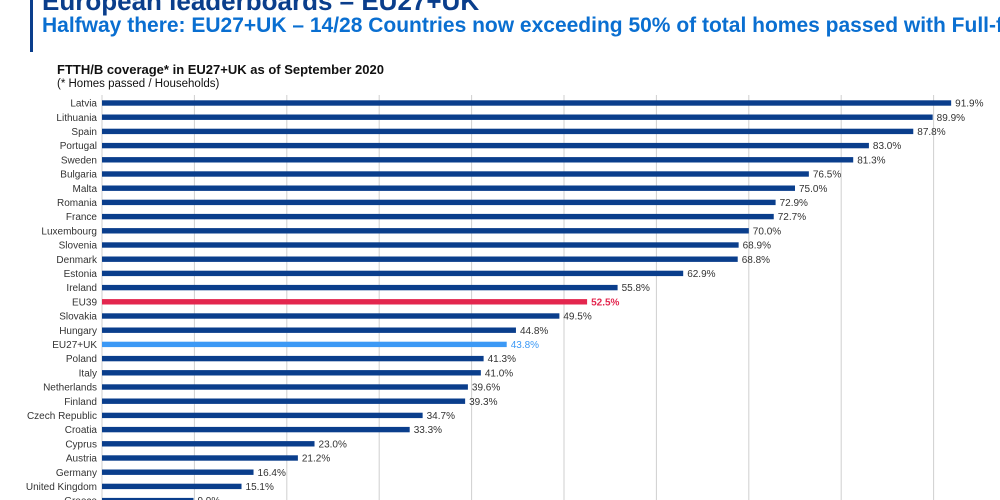  What do you see at coordinates (78, 317) in the screenshot?
I see `category-label: Slovakia` at bounding box center [78, 317].